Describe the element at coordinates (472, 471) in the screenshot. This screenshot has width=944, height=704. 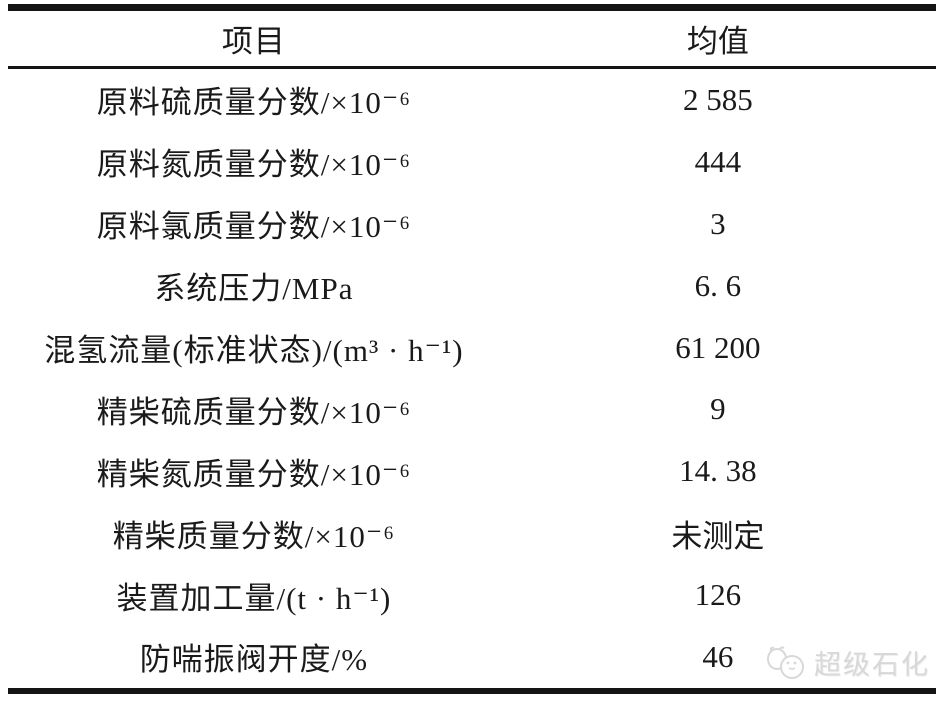
I see `table-row: 精柴氮质量分数/×10⁻⁶ 14. 38` at that location.